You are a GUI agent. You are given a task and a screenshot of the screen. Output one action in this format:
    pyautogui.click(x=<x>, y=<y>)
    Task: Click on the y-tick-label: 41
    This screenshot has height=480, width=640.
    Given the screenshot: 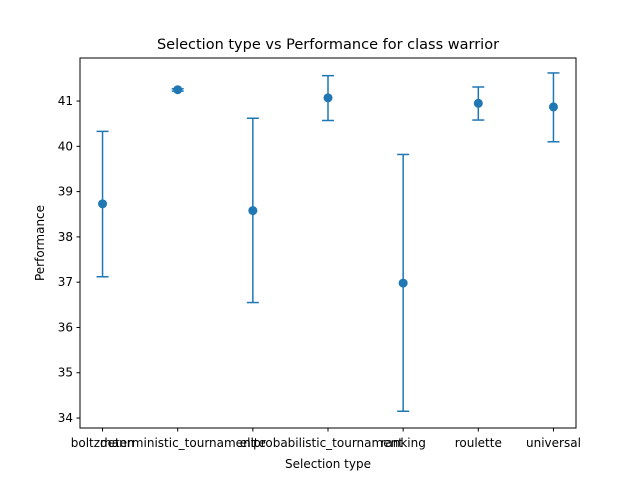 What is the action you would take?
    pyautogui.click(x=65, y=101)
    